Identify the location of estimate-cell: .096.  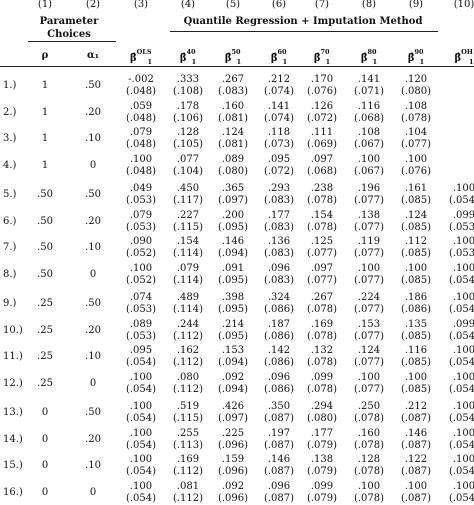
(279, 377).